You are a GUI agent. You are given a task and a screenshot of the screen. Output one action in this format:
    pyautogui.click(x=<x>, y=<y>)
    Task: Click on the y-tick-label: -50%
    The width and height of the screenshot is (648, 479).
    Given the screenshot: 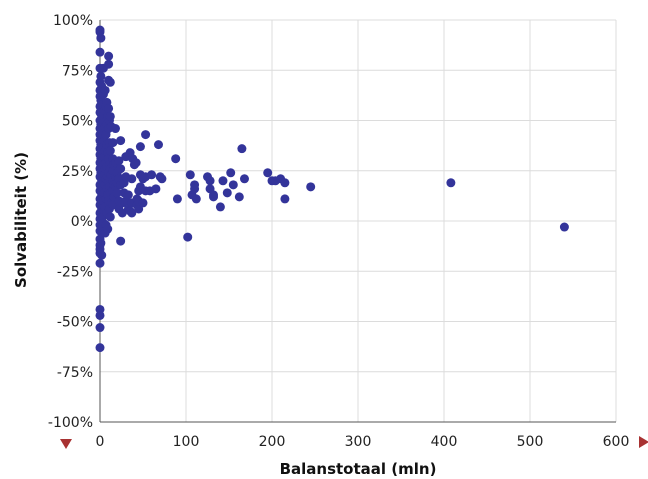 What is the action you would take?
    pyautogui.click(x=75, y=323)
    